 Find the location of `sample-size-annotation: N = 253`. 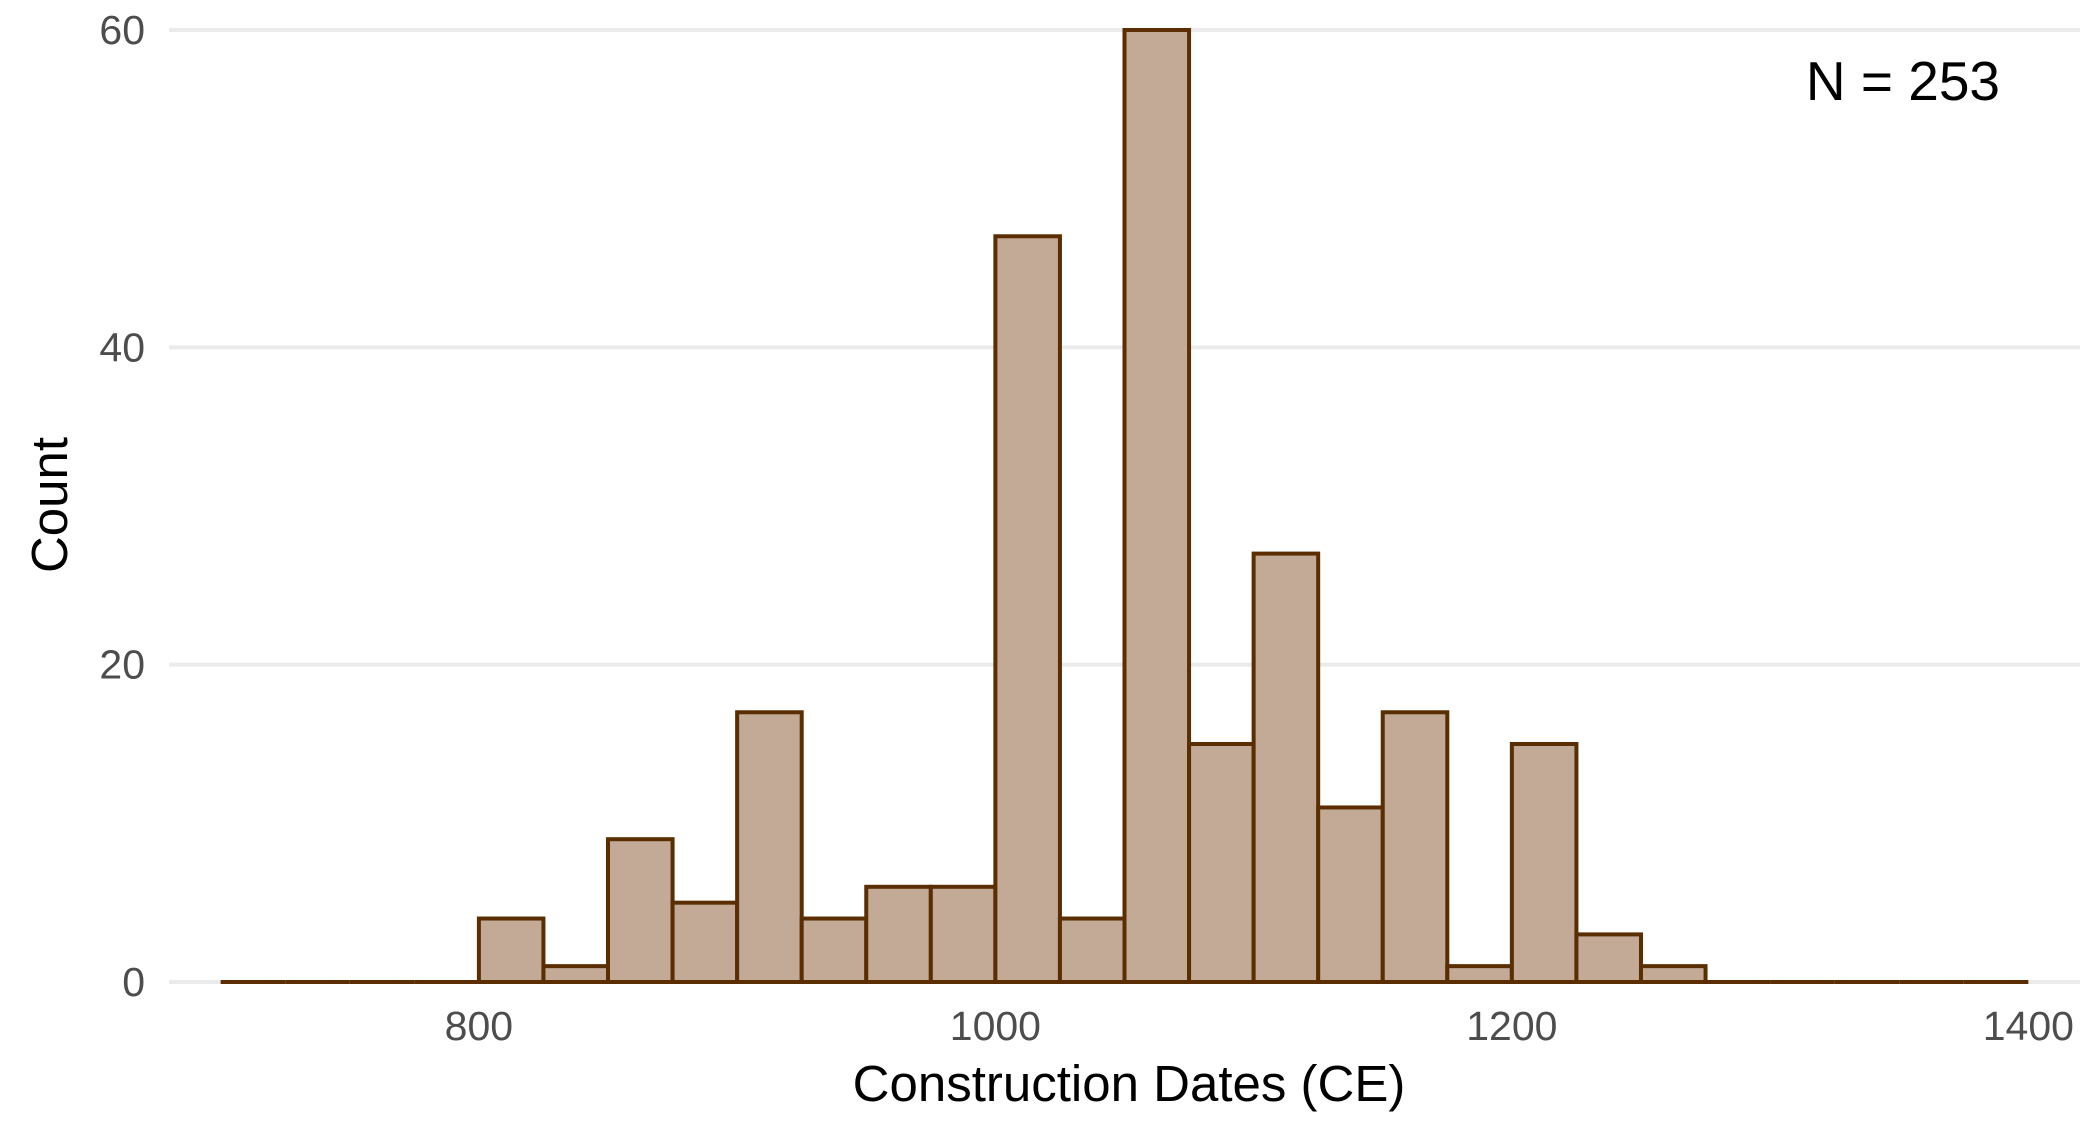

sample-size-annotation: N = 253 is located at coordinates (1903, 81).